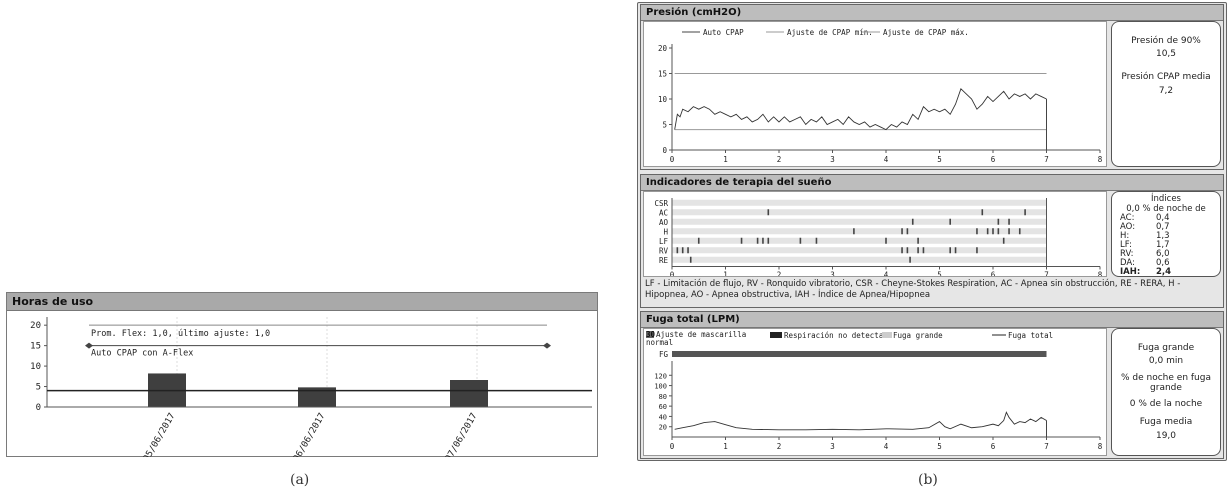 The height and width of the screenshot is (497, 1229). What do you see at coordinates (928, 480) in the screenshot?
I see `caption-b: (b)` at bounding box center [928, 480].